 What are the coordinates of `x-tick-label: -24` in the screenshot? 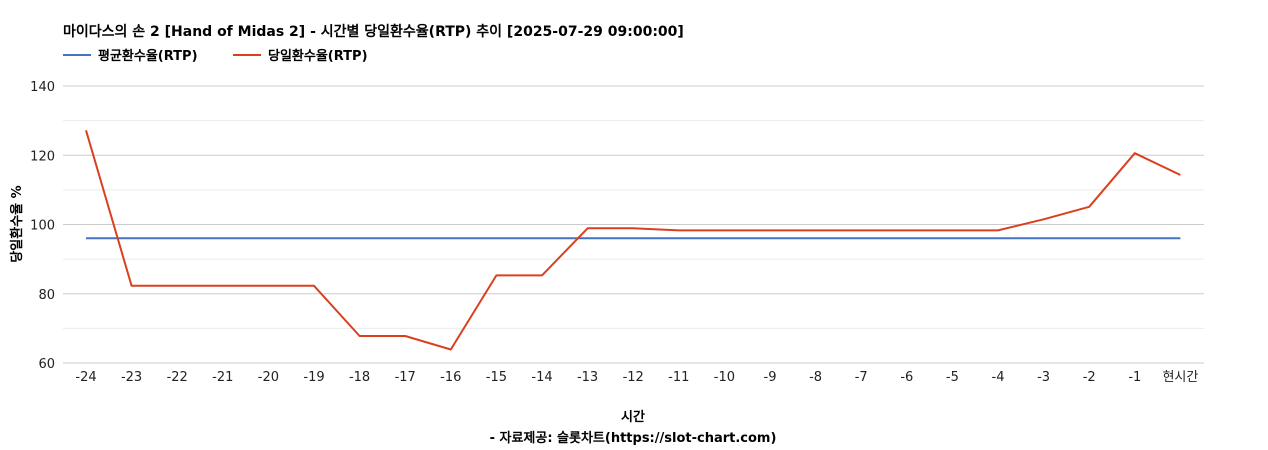 It's located at (85, 377).